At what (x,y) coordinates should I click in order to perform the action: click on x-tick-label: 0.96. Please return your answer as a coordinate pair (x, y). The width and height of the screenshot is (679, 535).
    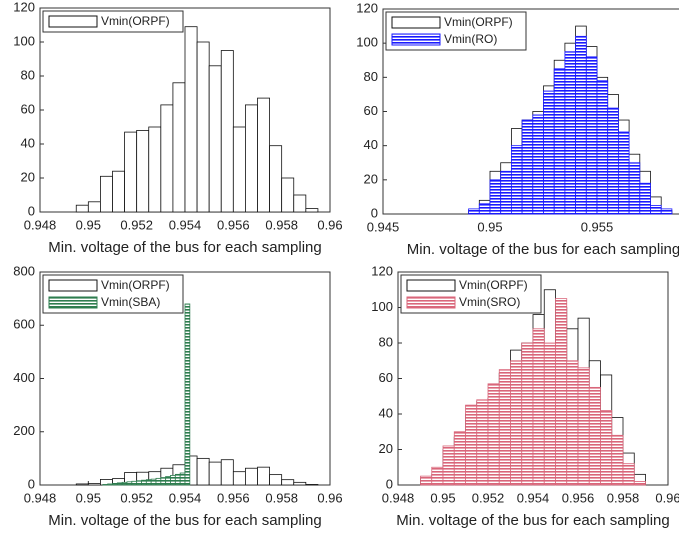
    Looking at the image, I should click on (329, 497).